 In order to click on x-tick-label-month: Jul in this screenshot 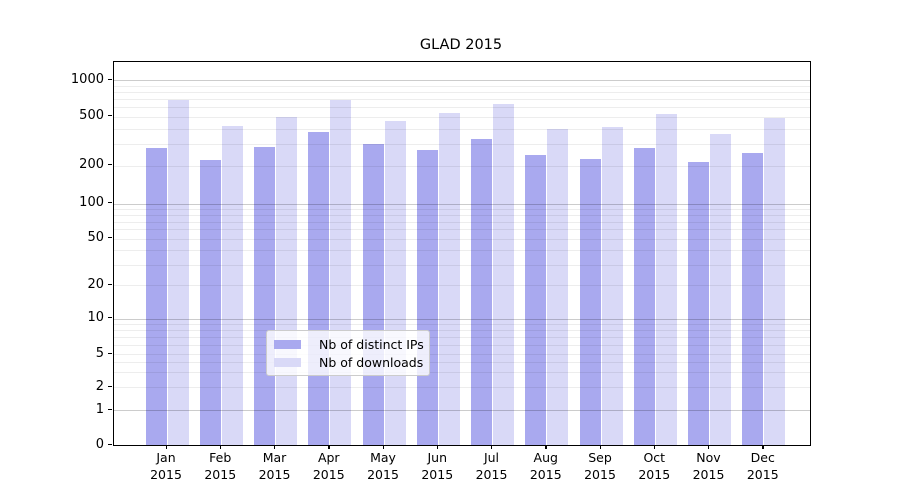, I will do `click(491, 457)`.